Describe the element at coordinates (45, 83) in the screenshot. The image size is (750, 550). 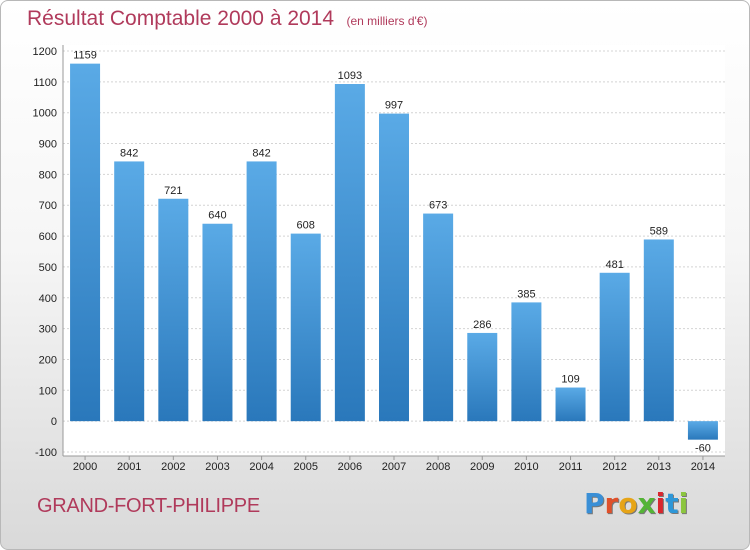
I see `y-tick-label: 1100` at that location.